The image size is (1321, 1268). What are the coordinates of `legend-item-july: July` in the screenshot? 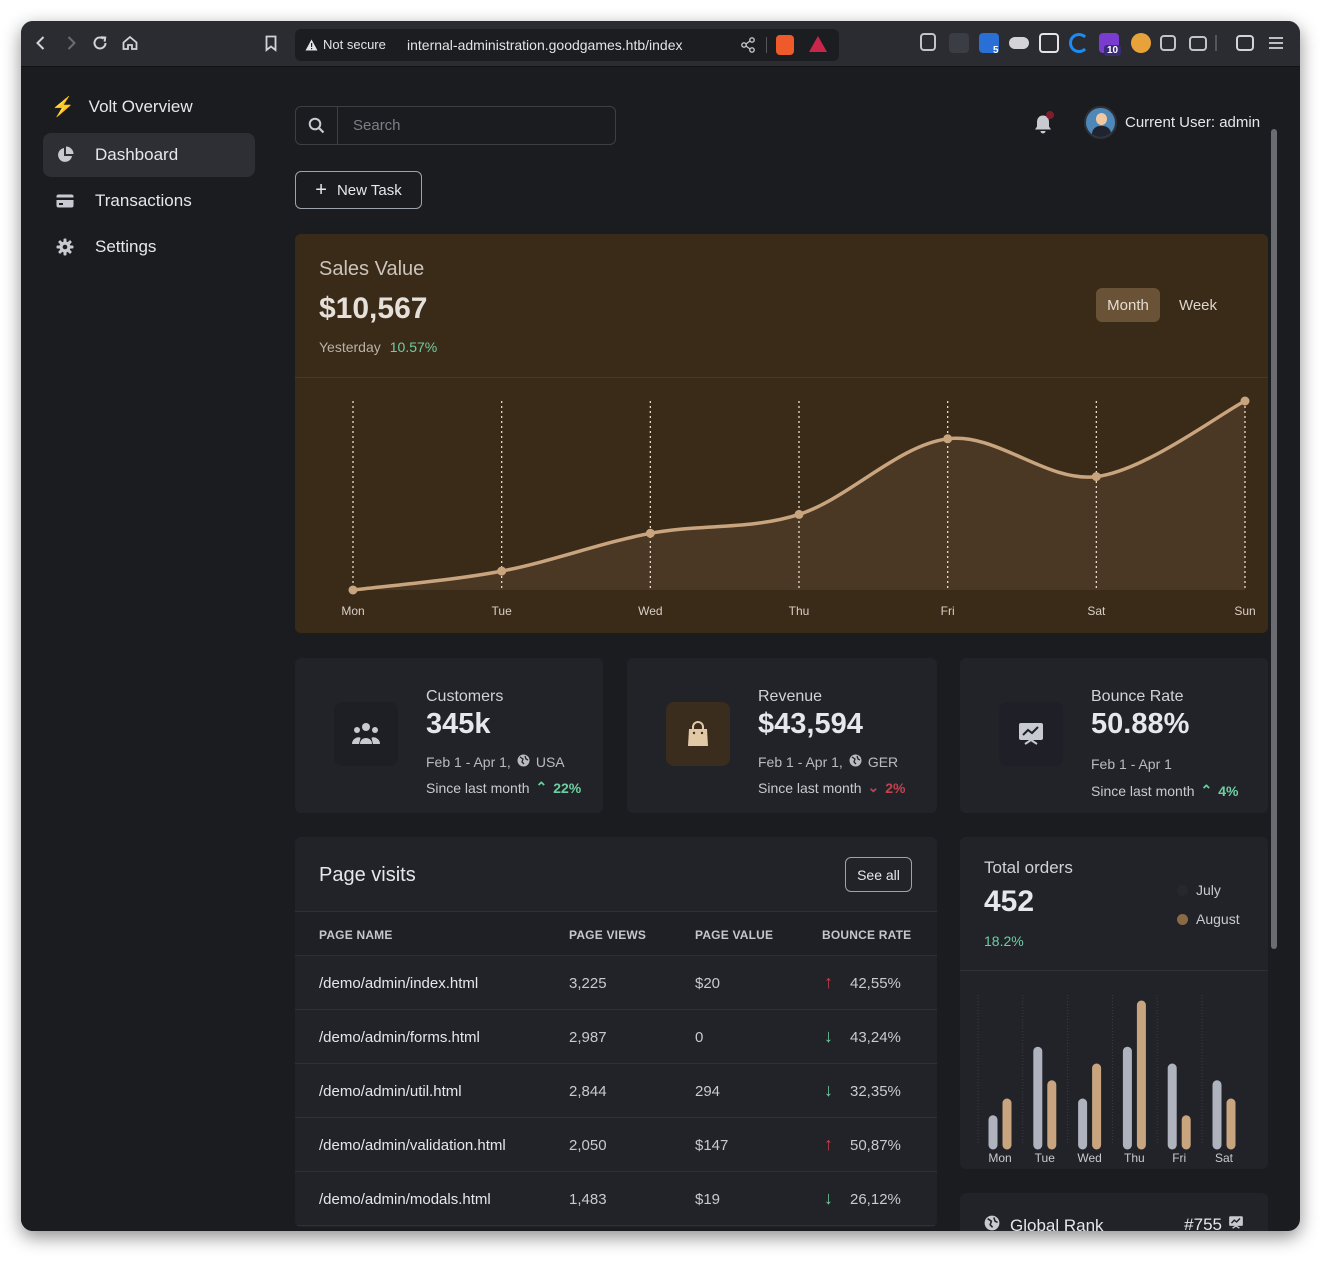 It's located at (1199, 890).